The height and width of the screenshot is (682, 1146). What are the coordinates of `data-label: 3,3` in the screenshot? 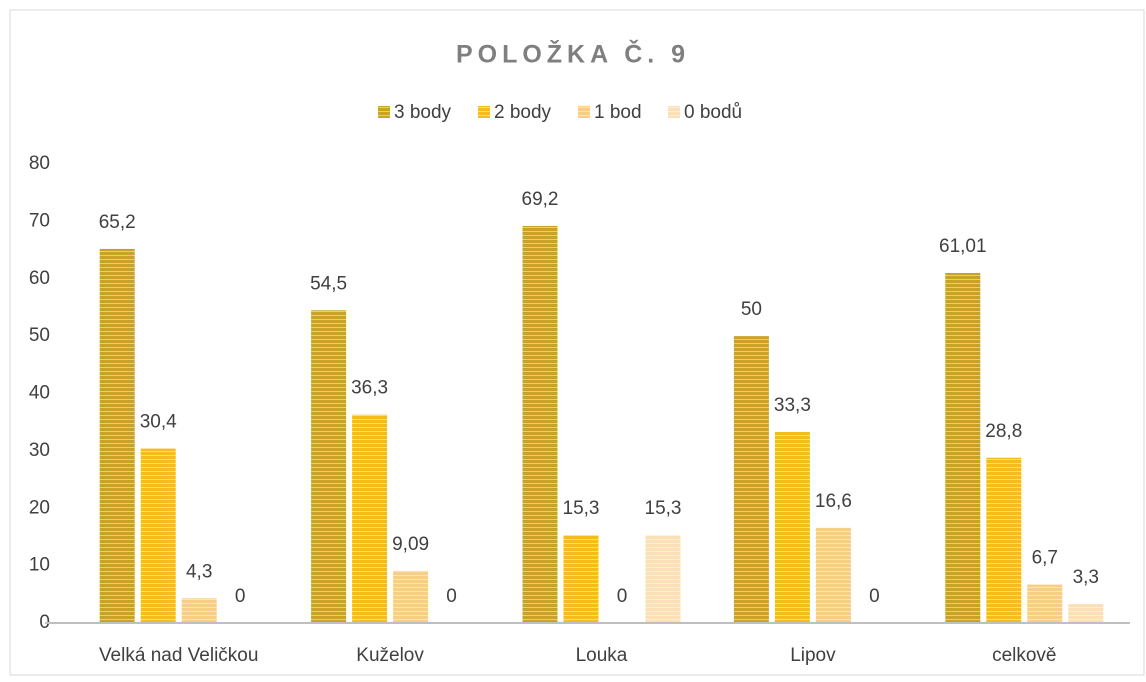 It's located at (1086, 577).